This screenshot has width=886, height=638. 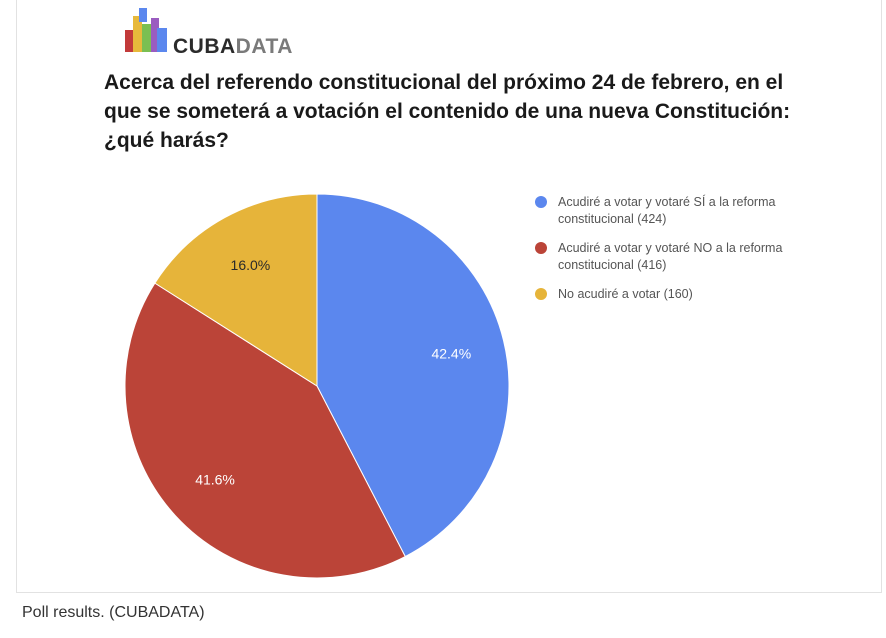 I want to click on legend-item-no-votar: No acudiré a votar (160), so click(x=664, y=294).